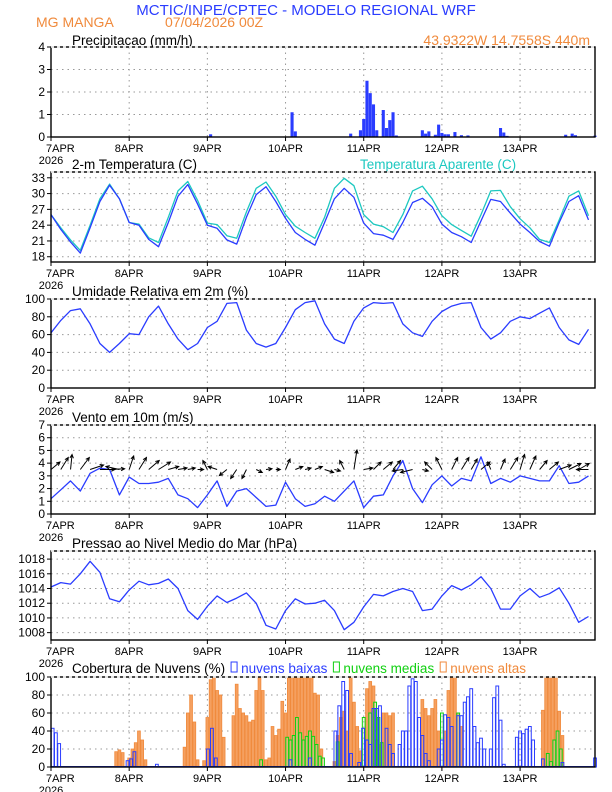 The image size is (612, 792). Describe the element at coordinates (39, 194) in the screenshot. I see `y-tick-label: 30` at that location.